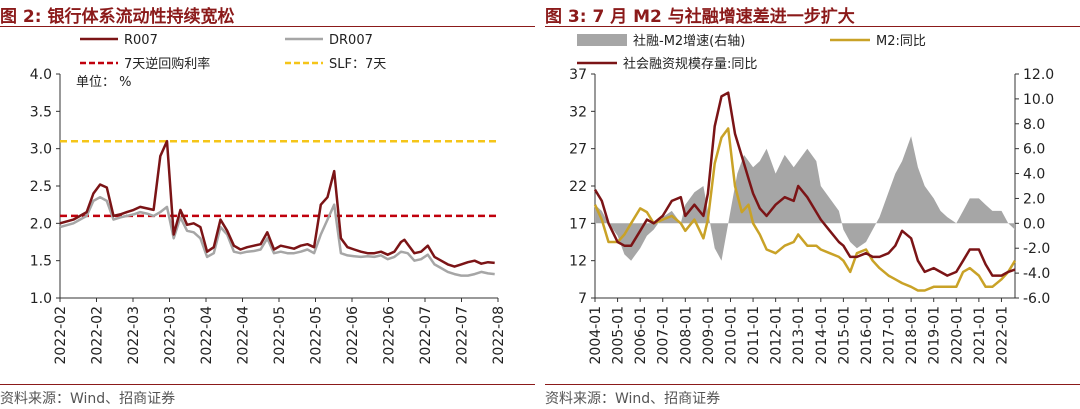 The image size is (1080, 409). I want to click on x-tick-label: 2018-01, so click(912, 335).